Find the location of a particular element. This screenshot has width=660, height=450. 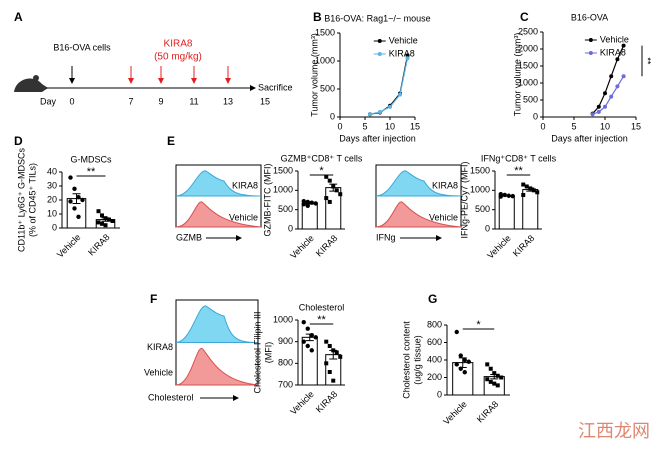

y-tick-label: 800 is located at coordinates (434, 324).